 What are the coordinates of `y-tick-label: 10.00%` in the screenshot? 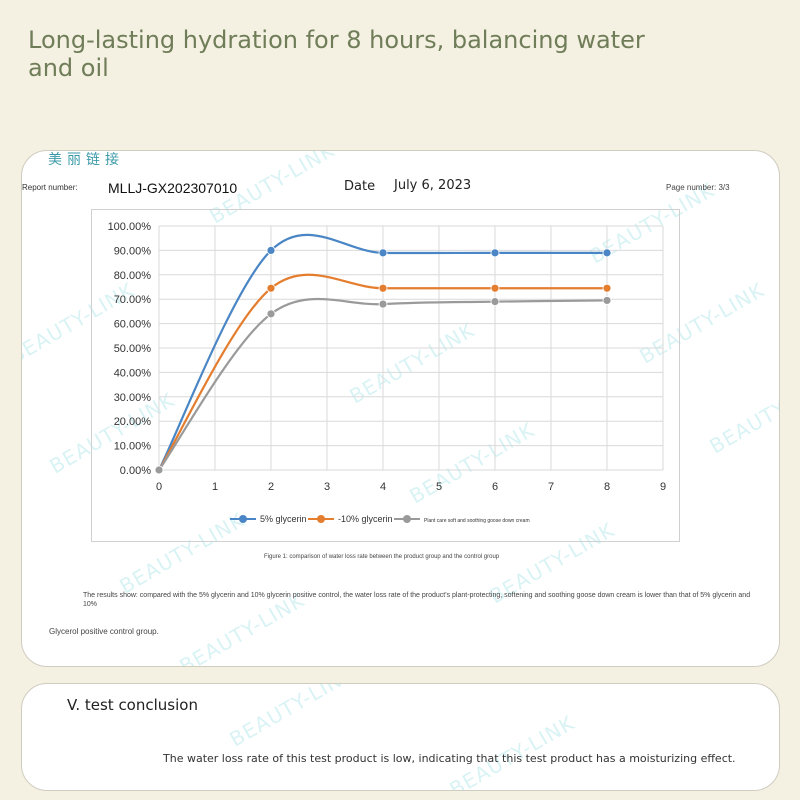 It's located at (133, 447).